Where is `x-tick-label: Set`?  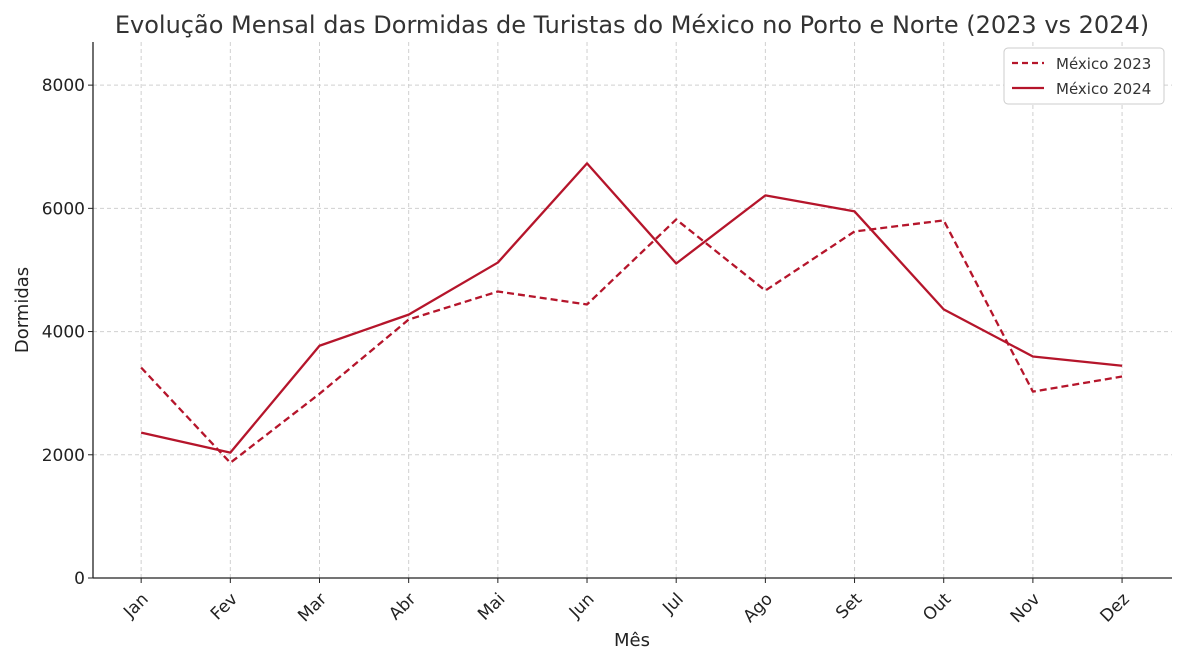 x-tick-label: Set is located at coordinates (849, 606).